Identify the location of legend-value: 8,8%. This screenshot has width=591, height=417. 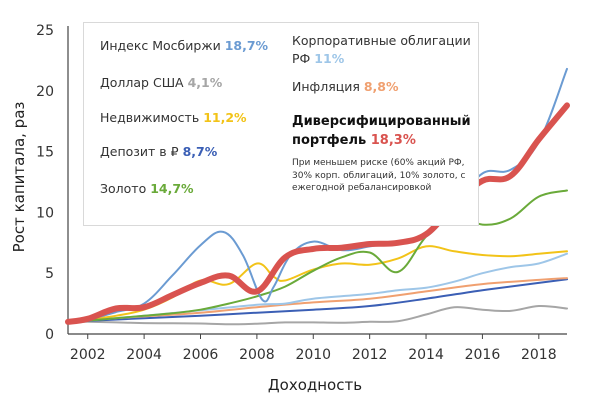
(381, 86).